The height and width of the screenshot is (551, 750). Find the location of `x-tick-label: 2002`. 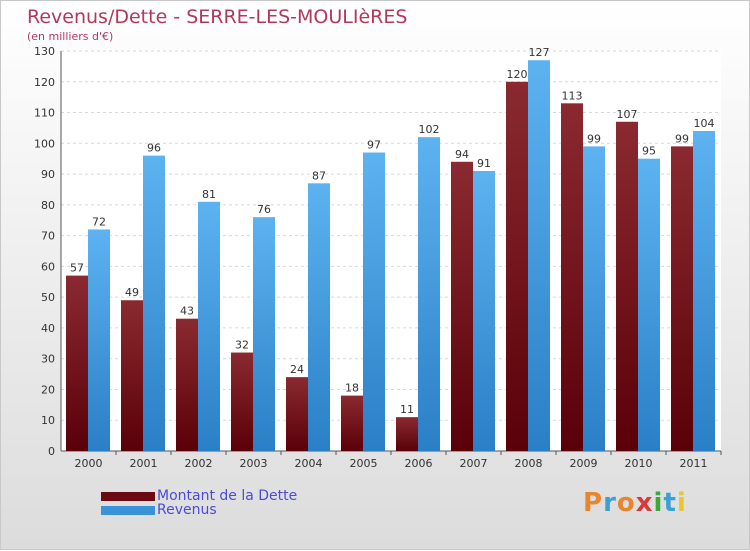

x-tick-label: 2002 is located at coordinates (199, 463).